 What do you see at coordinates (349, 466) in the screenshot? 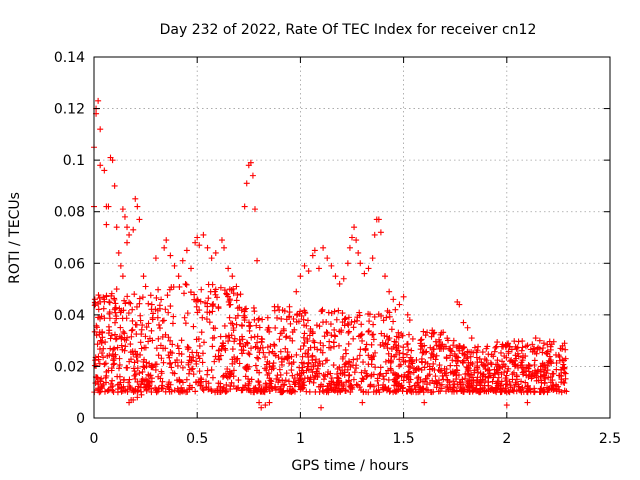
I see `x-axis-label: GPS time / hours` at bounding box center [349, 466].